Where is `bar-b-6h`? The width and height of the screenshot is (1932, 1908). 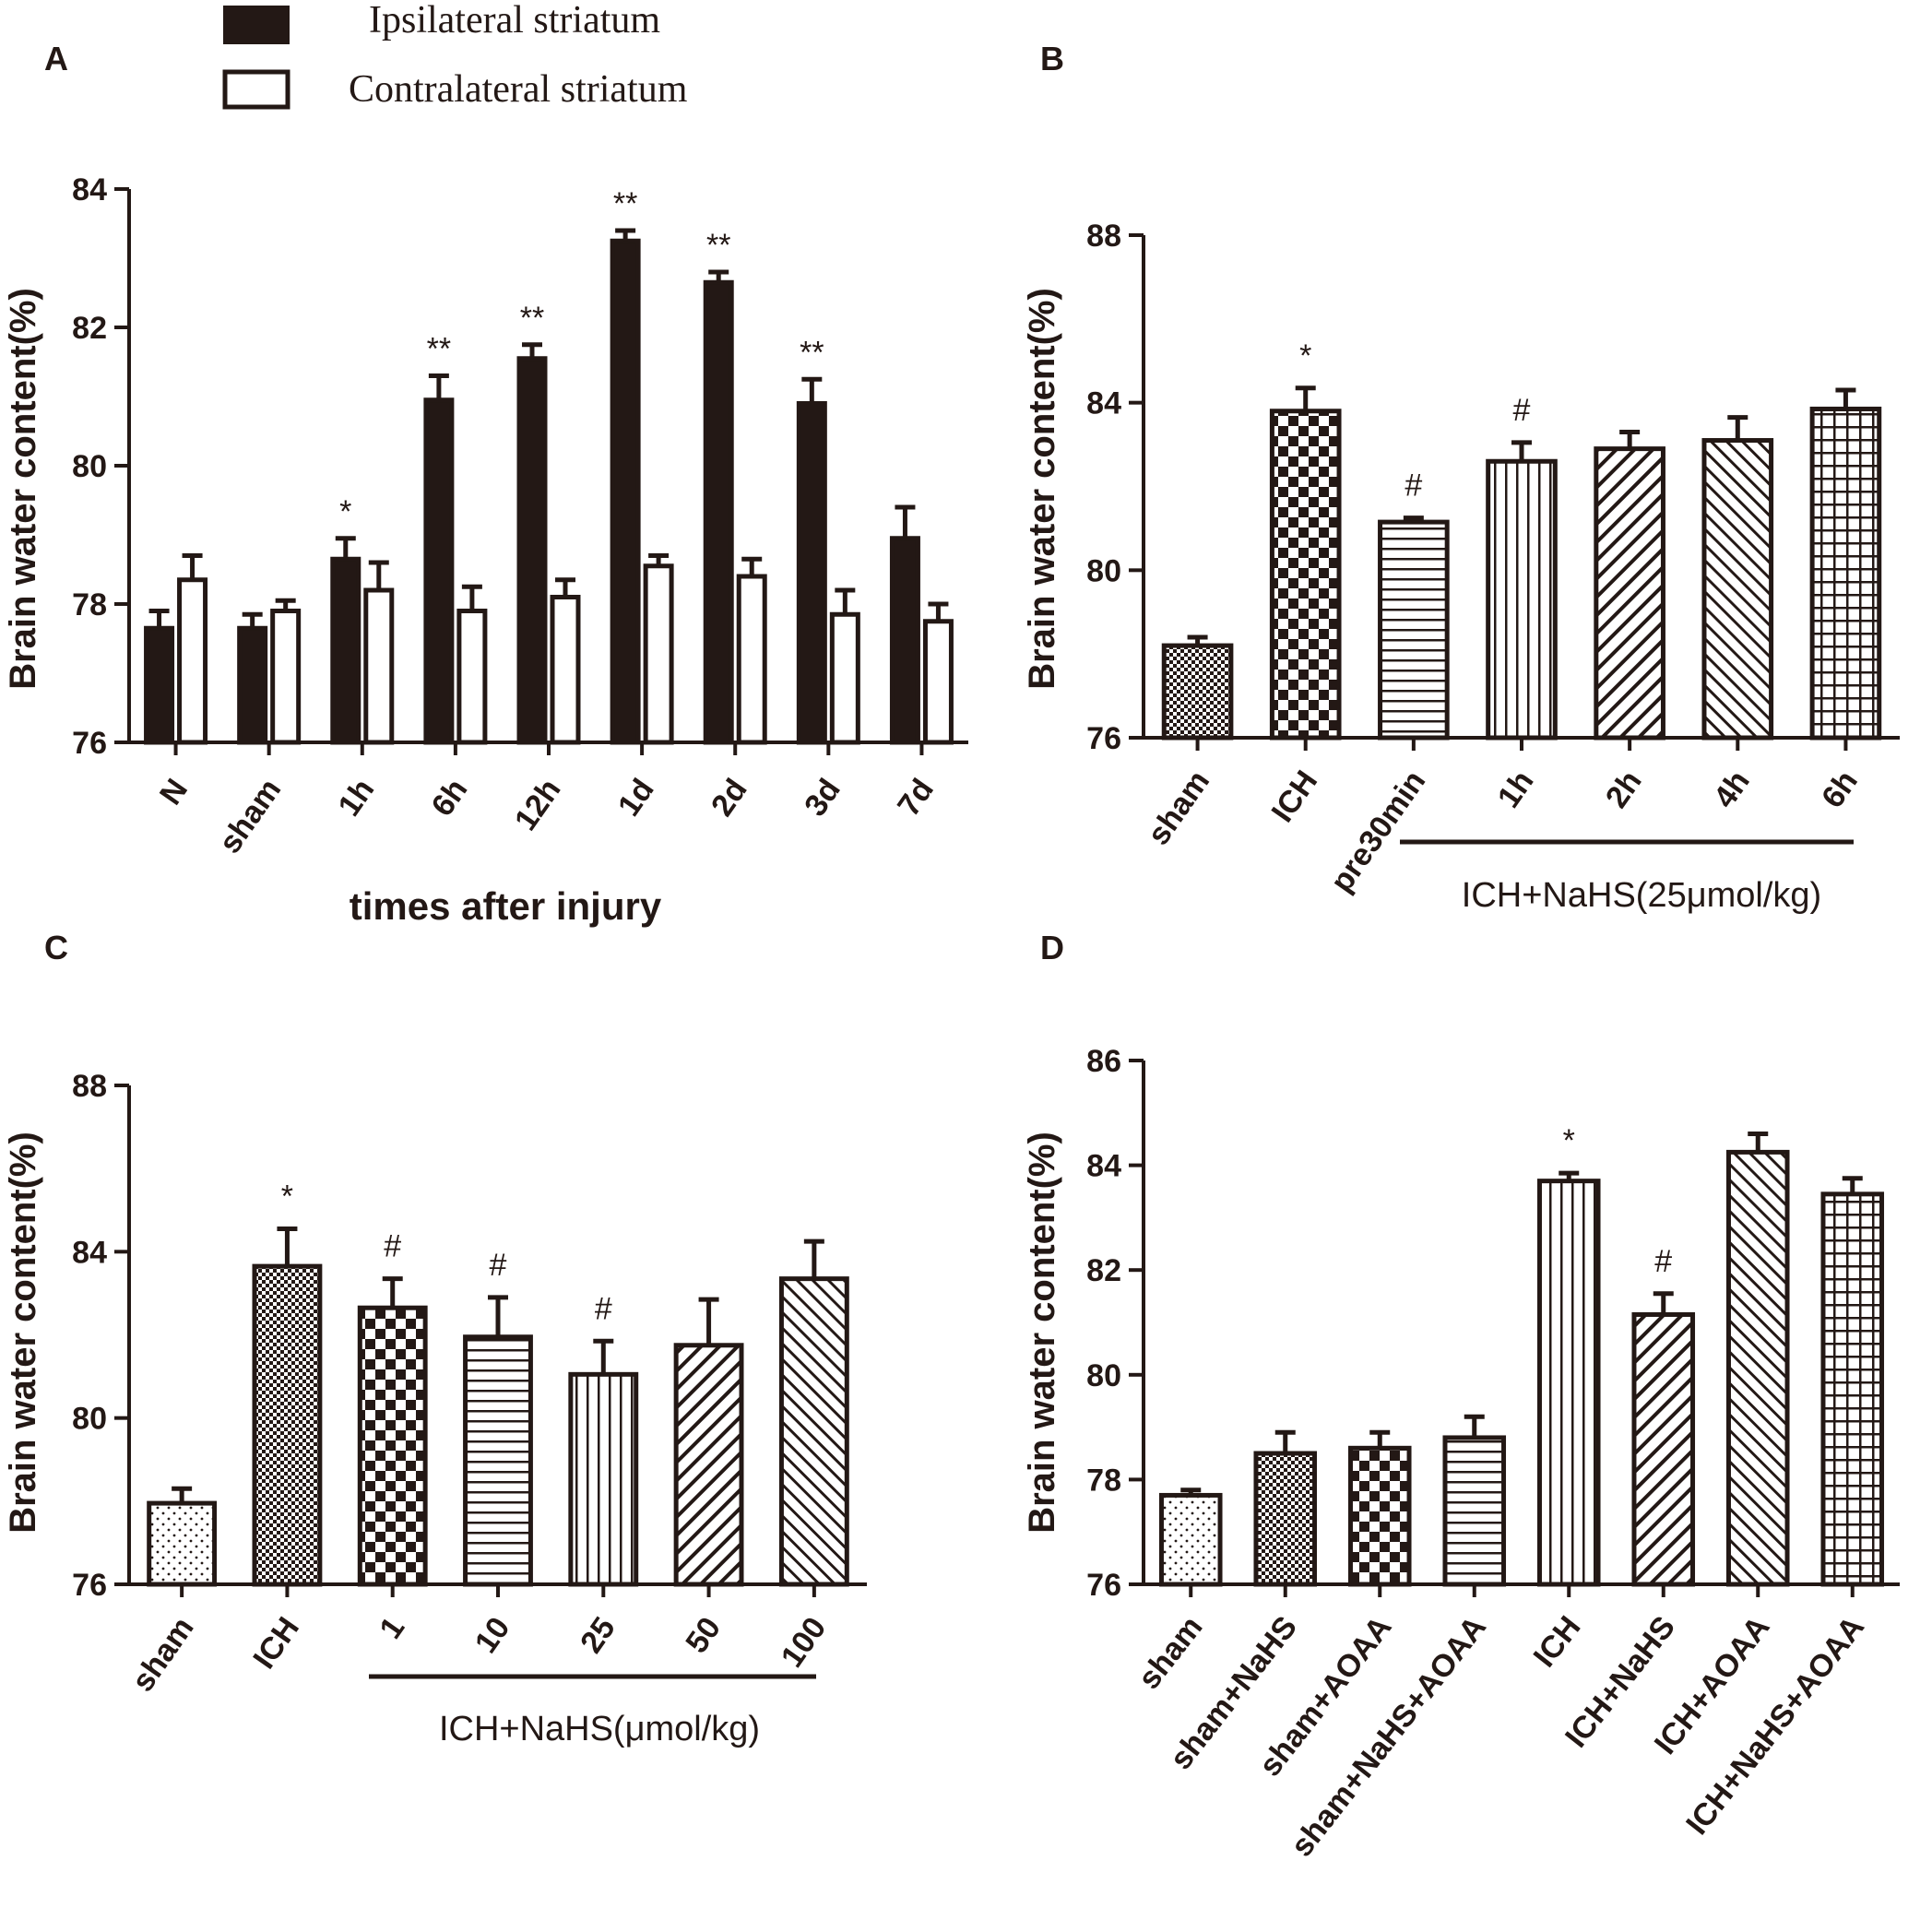 bar-b-6h is located at coordinates (1846, 574).